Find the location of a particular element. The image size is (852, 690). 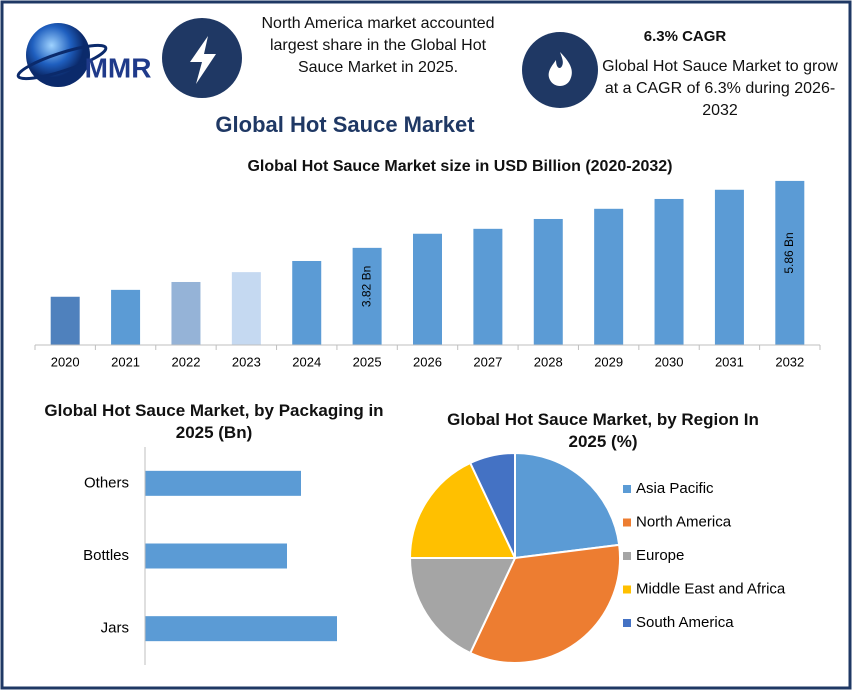

legend-label: South America is located at coordinates (685, 622).